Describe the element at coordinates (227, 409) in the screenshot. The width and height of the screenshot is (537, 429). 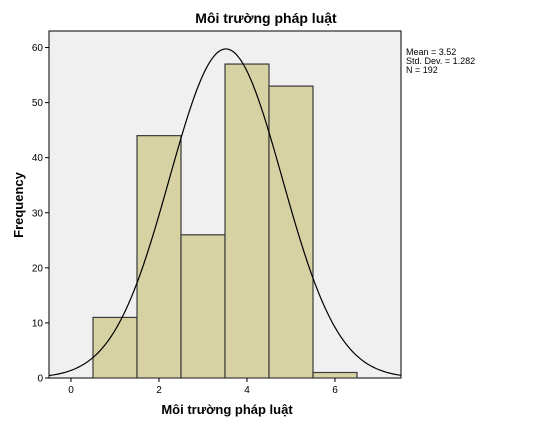
I see `x-axis-title: Môi trường pháp luật` at that location.